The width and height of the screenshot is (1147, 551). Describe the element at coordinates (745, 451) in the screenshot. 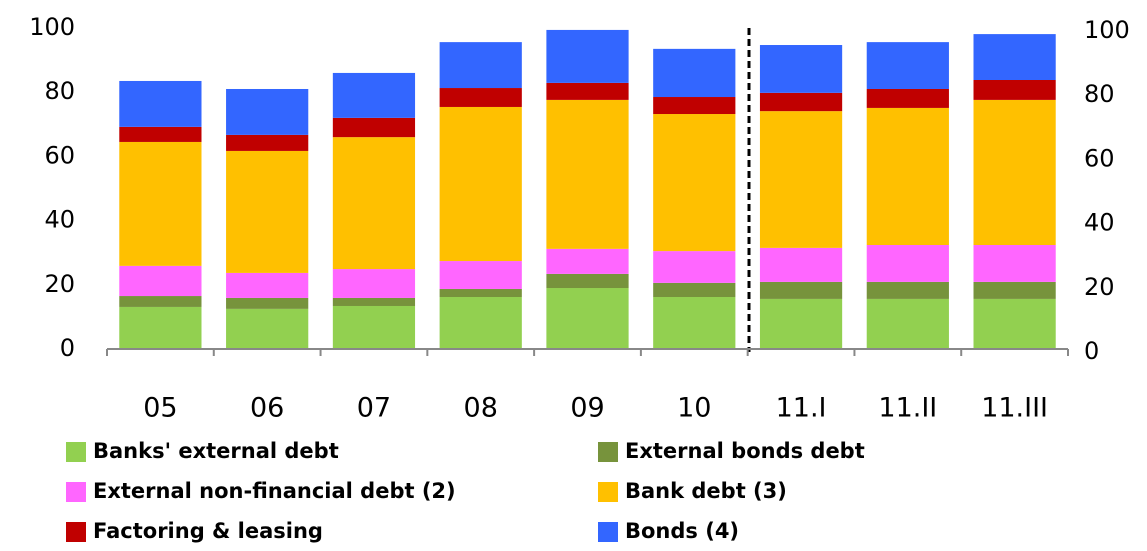

I see `legend-label: External bonds debt` at that location.